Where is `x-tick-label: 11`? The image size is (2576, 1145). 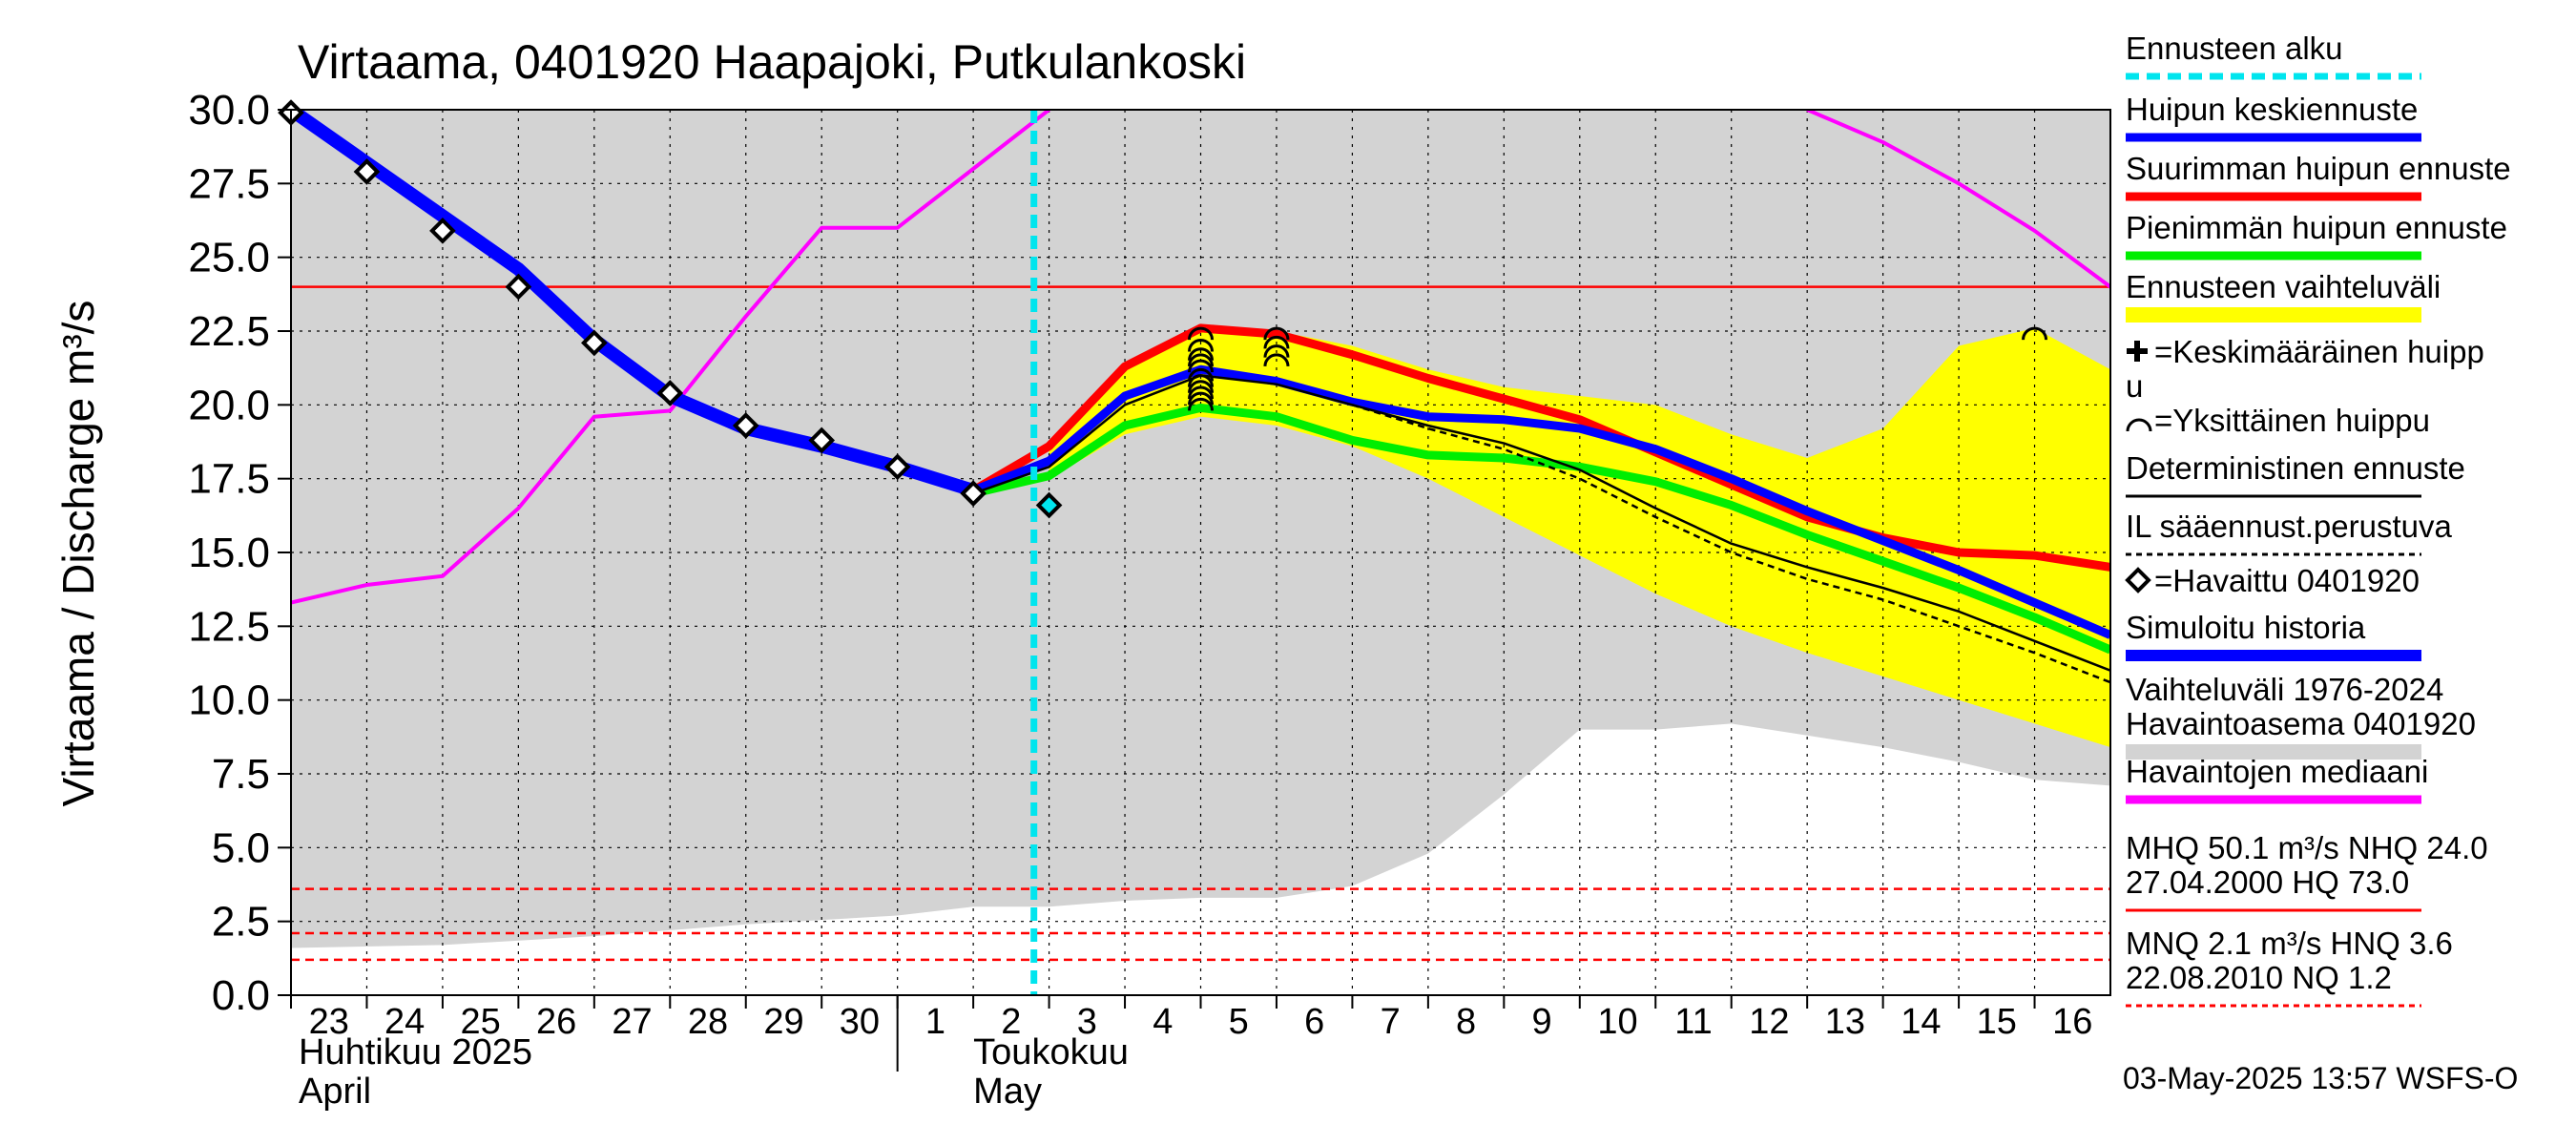 x-tick-label: 11 is located at coordinates (1693, 1022).